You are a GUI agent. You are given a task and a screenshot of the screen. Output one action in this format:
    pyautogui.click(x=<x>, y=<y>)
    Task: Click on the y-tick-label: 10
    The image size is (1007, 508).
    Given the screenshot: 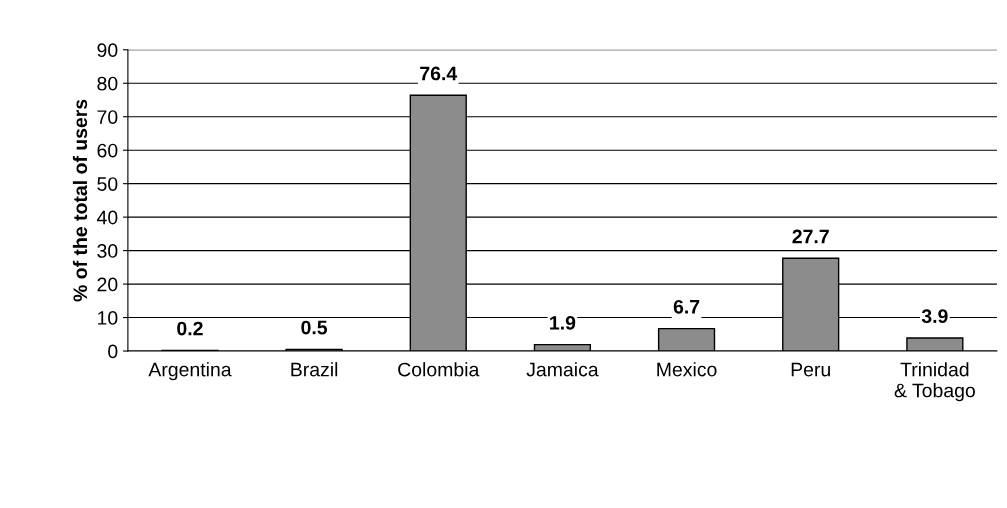 What is the action you would take?
    pyautogui.click(x=108, y=318)
    